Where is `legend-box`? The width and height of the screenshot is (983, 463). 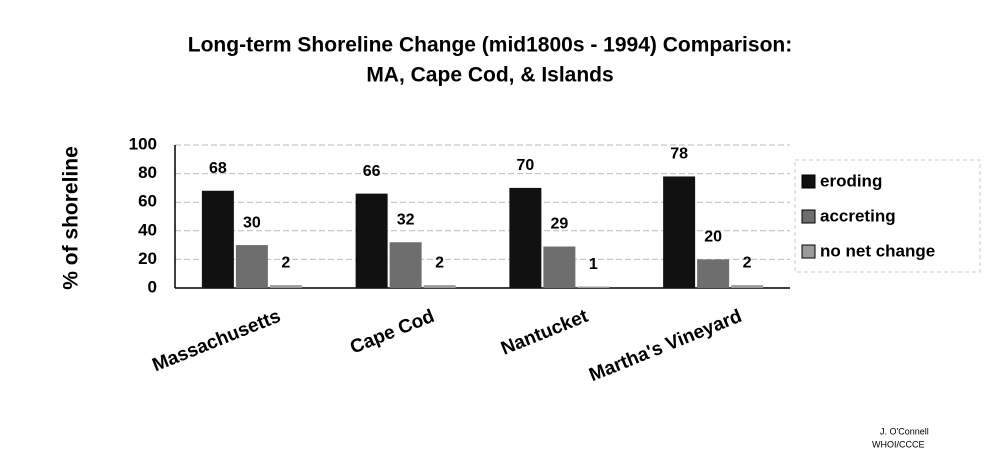
legend-box is located at coordinates (887, 216).